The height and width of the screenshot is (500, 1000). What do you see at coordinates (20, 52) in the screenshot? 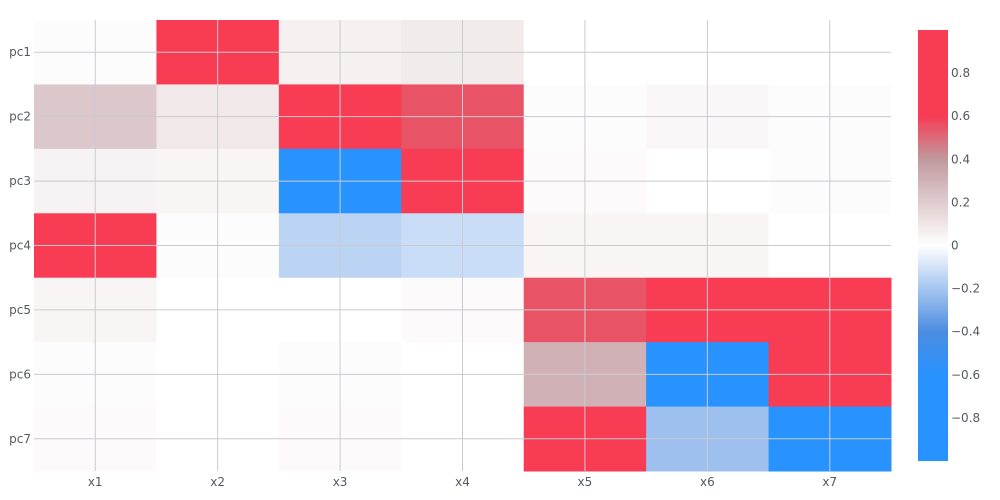
I see `y-tick-label: pc1` at bounding box center [20, 52].